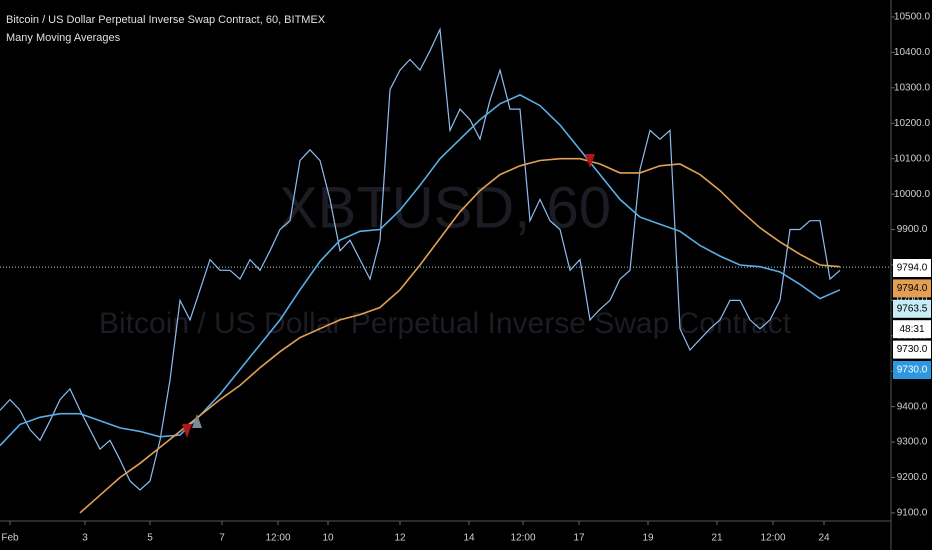  Describe the element at coordinates (648, 538) in the screenshot. I see `x-tick-label: 19` at that location.